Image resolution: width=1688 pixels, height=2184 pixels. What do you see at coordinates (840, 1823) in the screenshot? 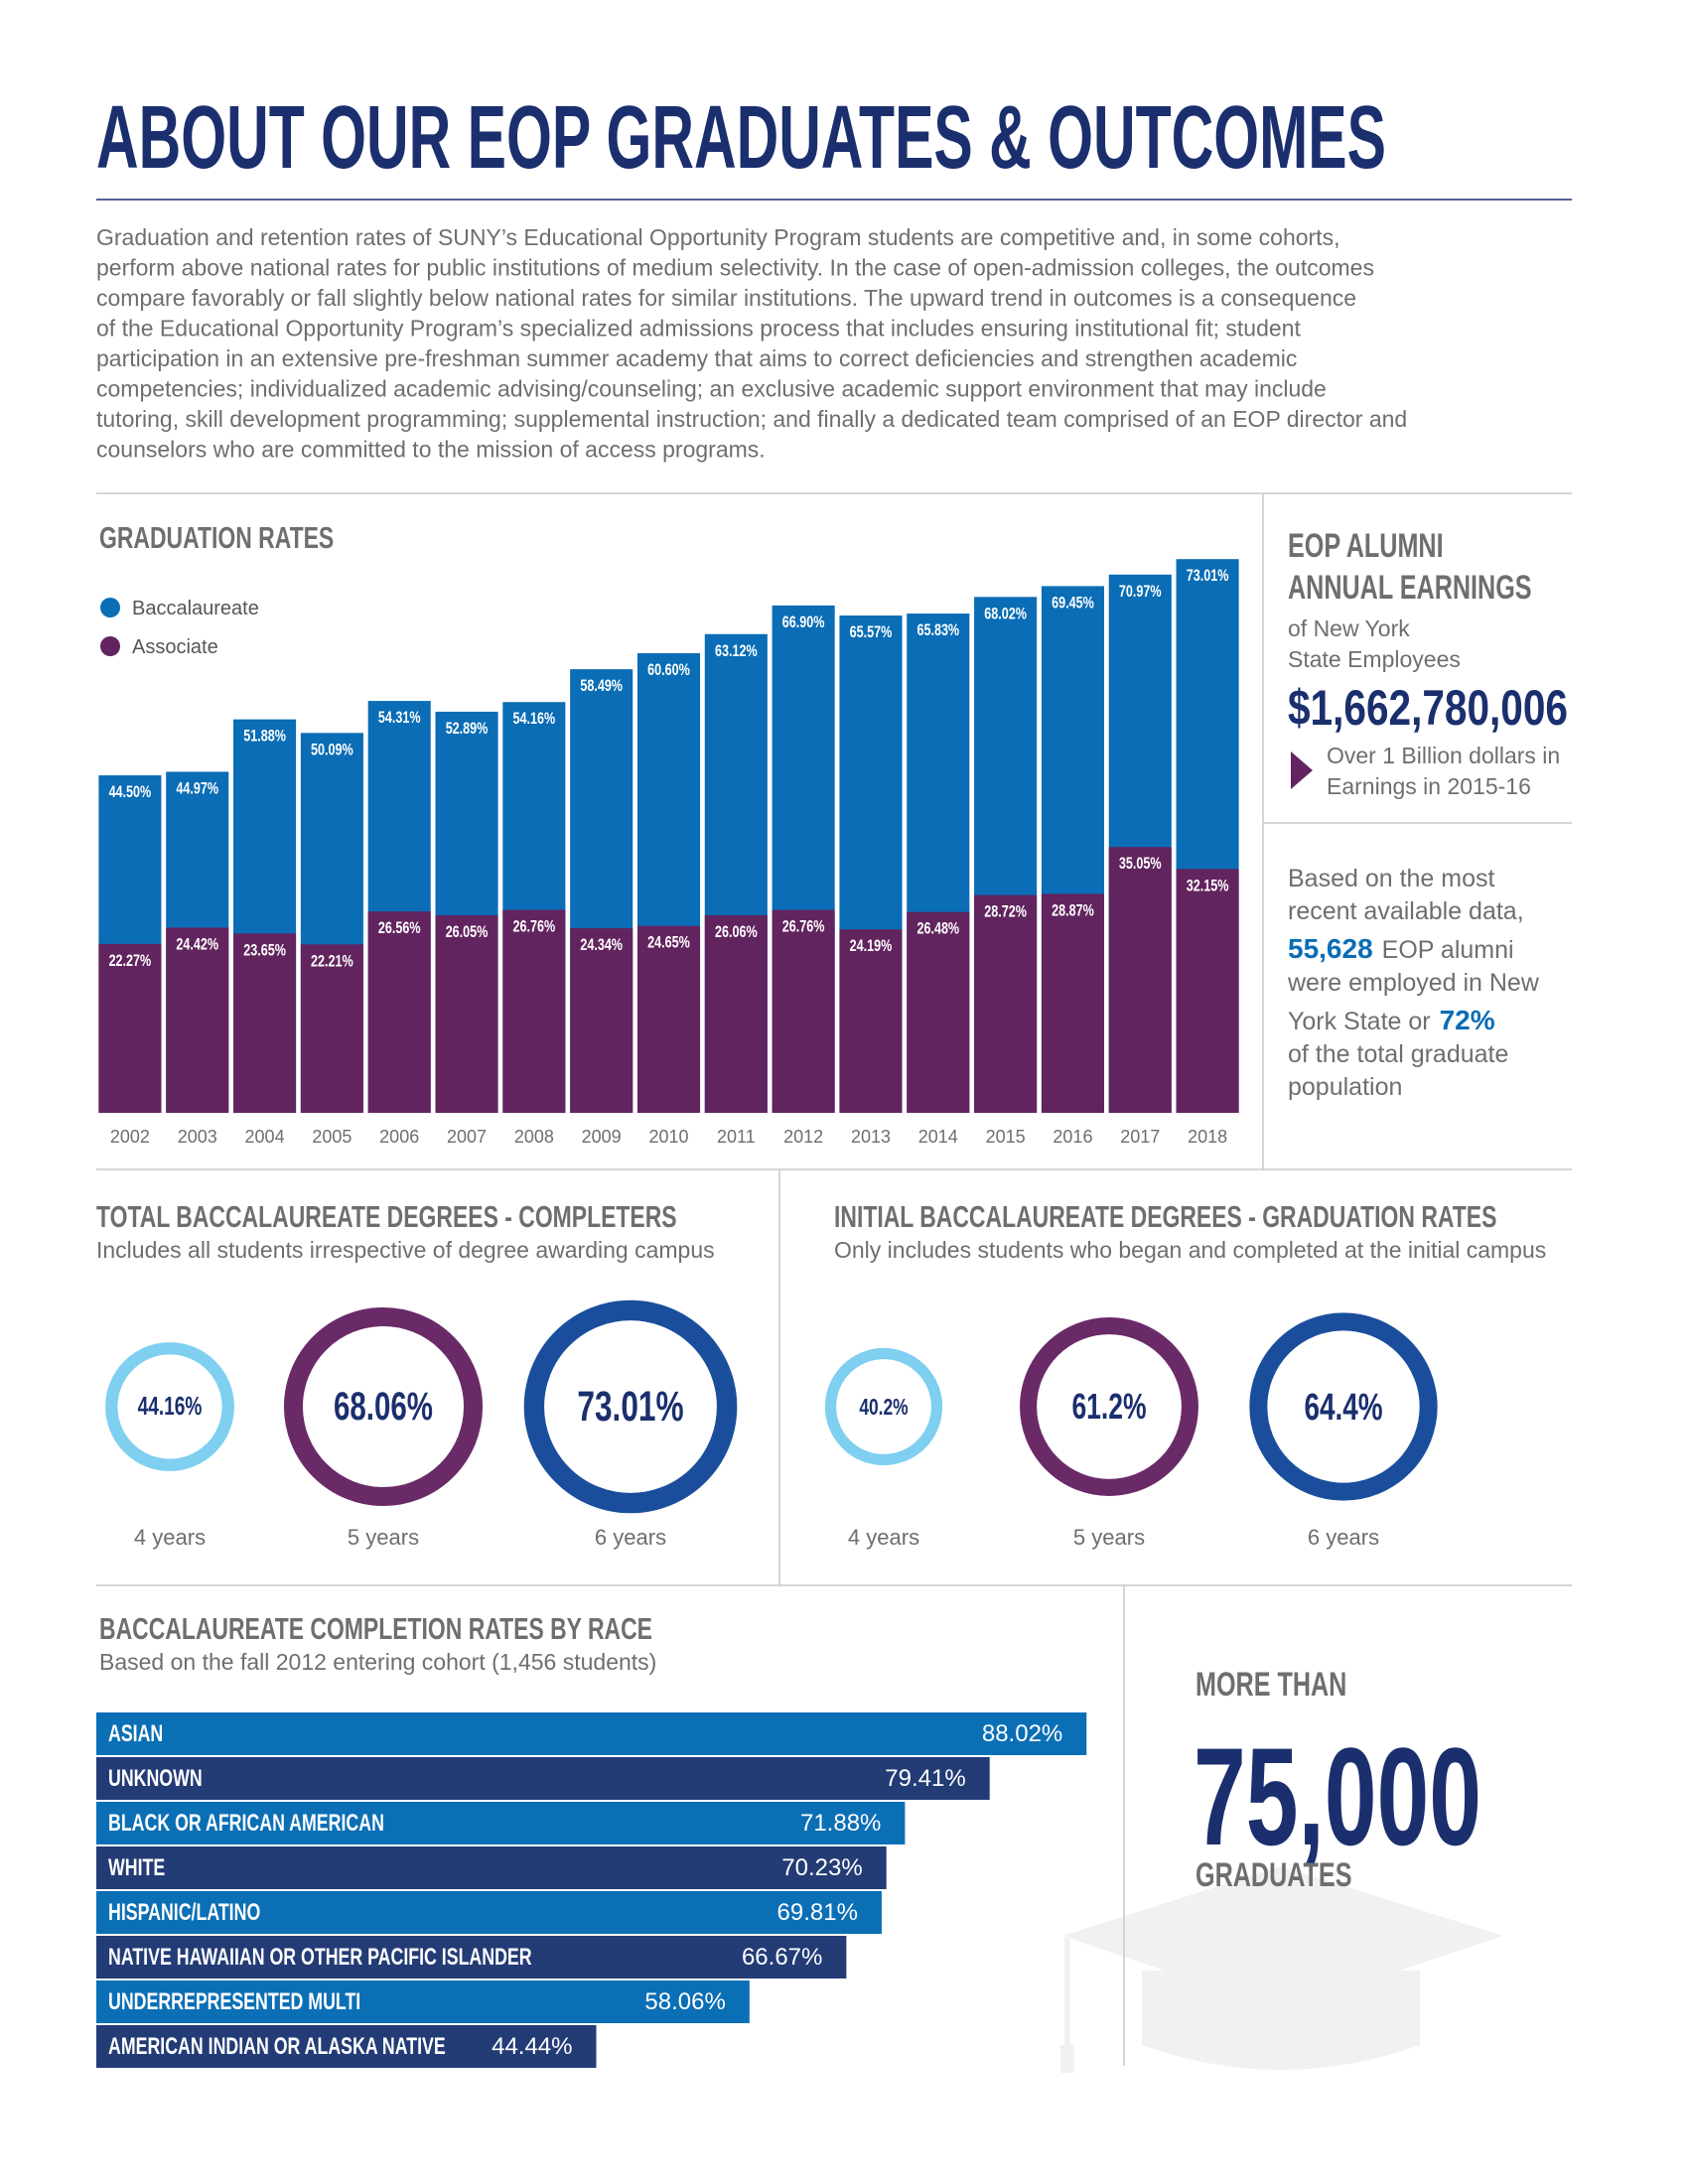
I see `bar-value-label: 71.88%` at bounding box center [840, 1823].